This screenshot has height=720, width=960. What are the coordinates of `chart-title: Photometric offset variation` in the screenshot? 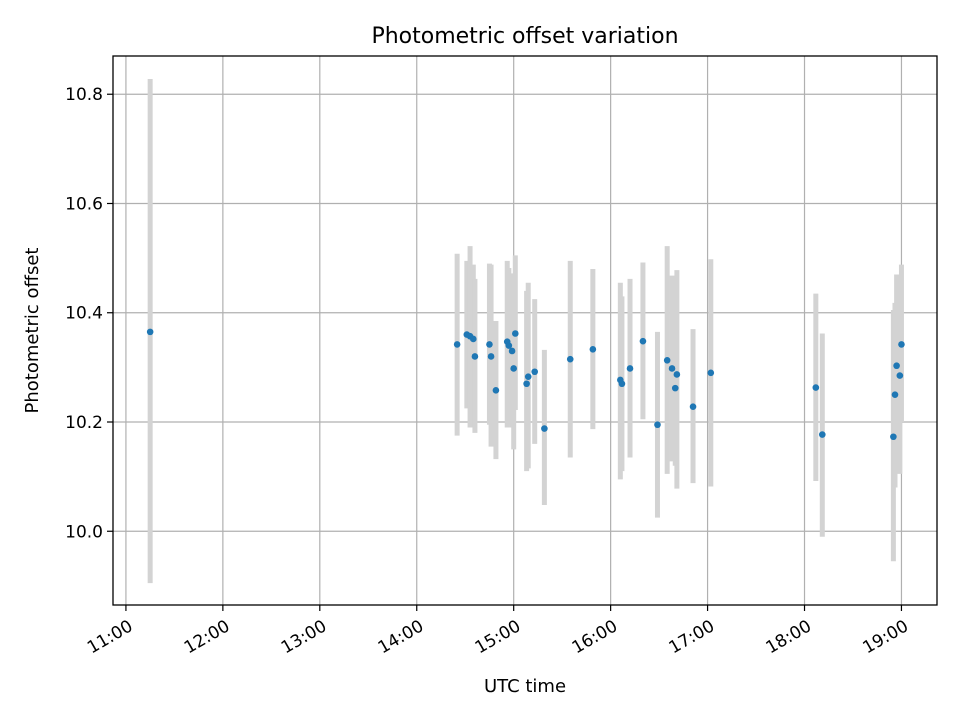 It's located at (524, 36).